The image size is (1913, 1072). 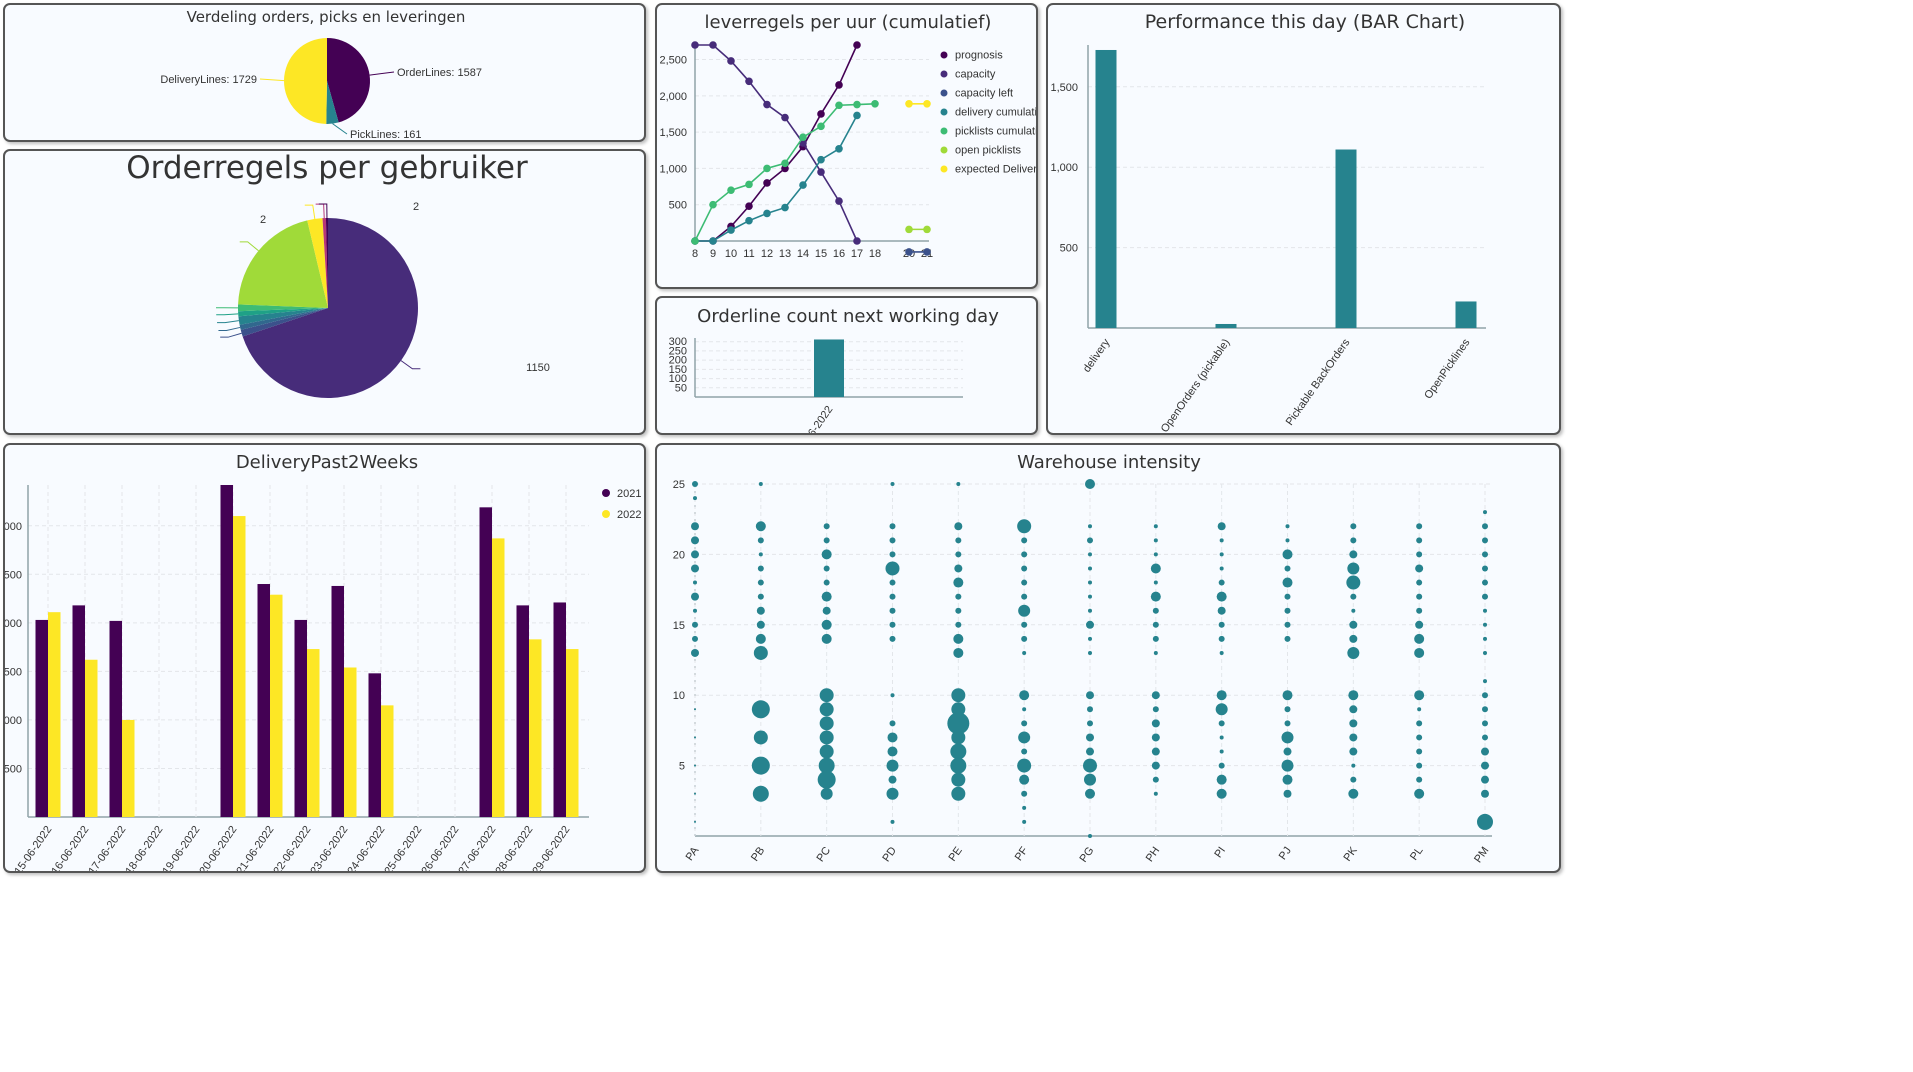 I want to click on x-tick-label: delivery, so click(x=1097, y=355).